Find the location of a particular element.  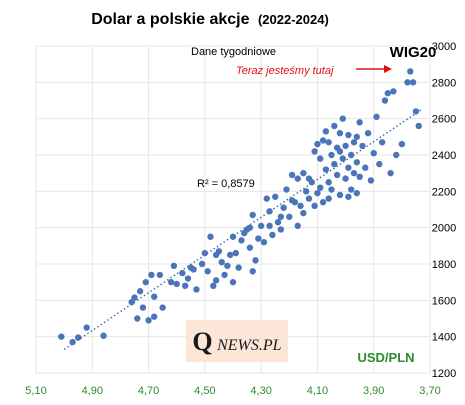

y-tick-label: 1600 is located at coordinates (444, 301).